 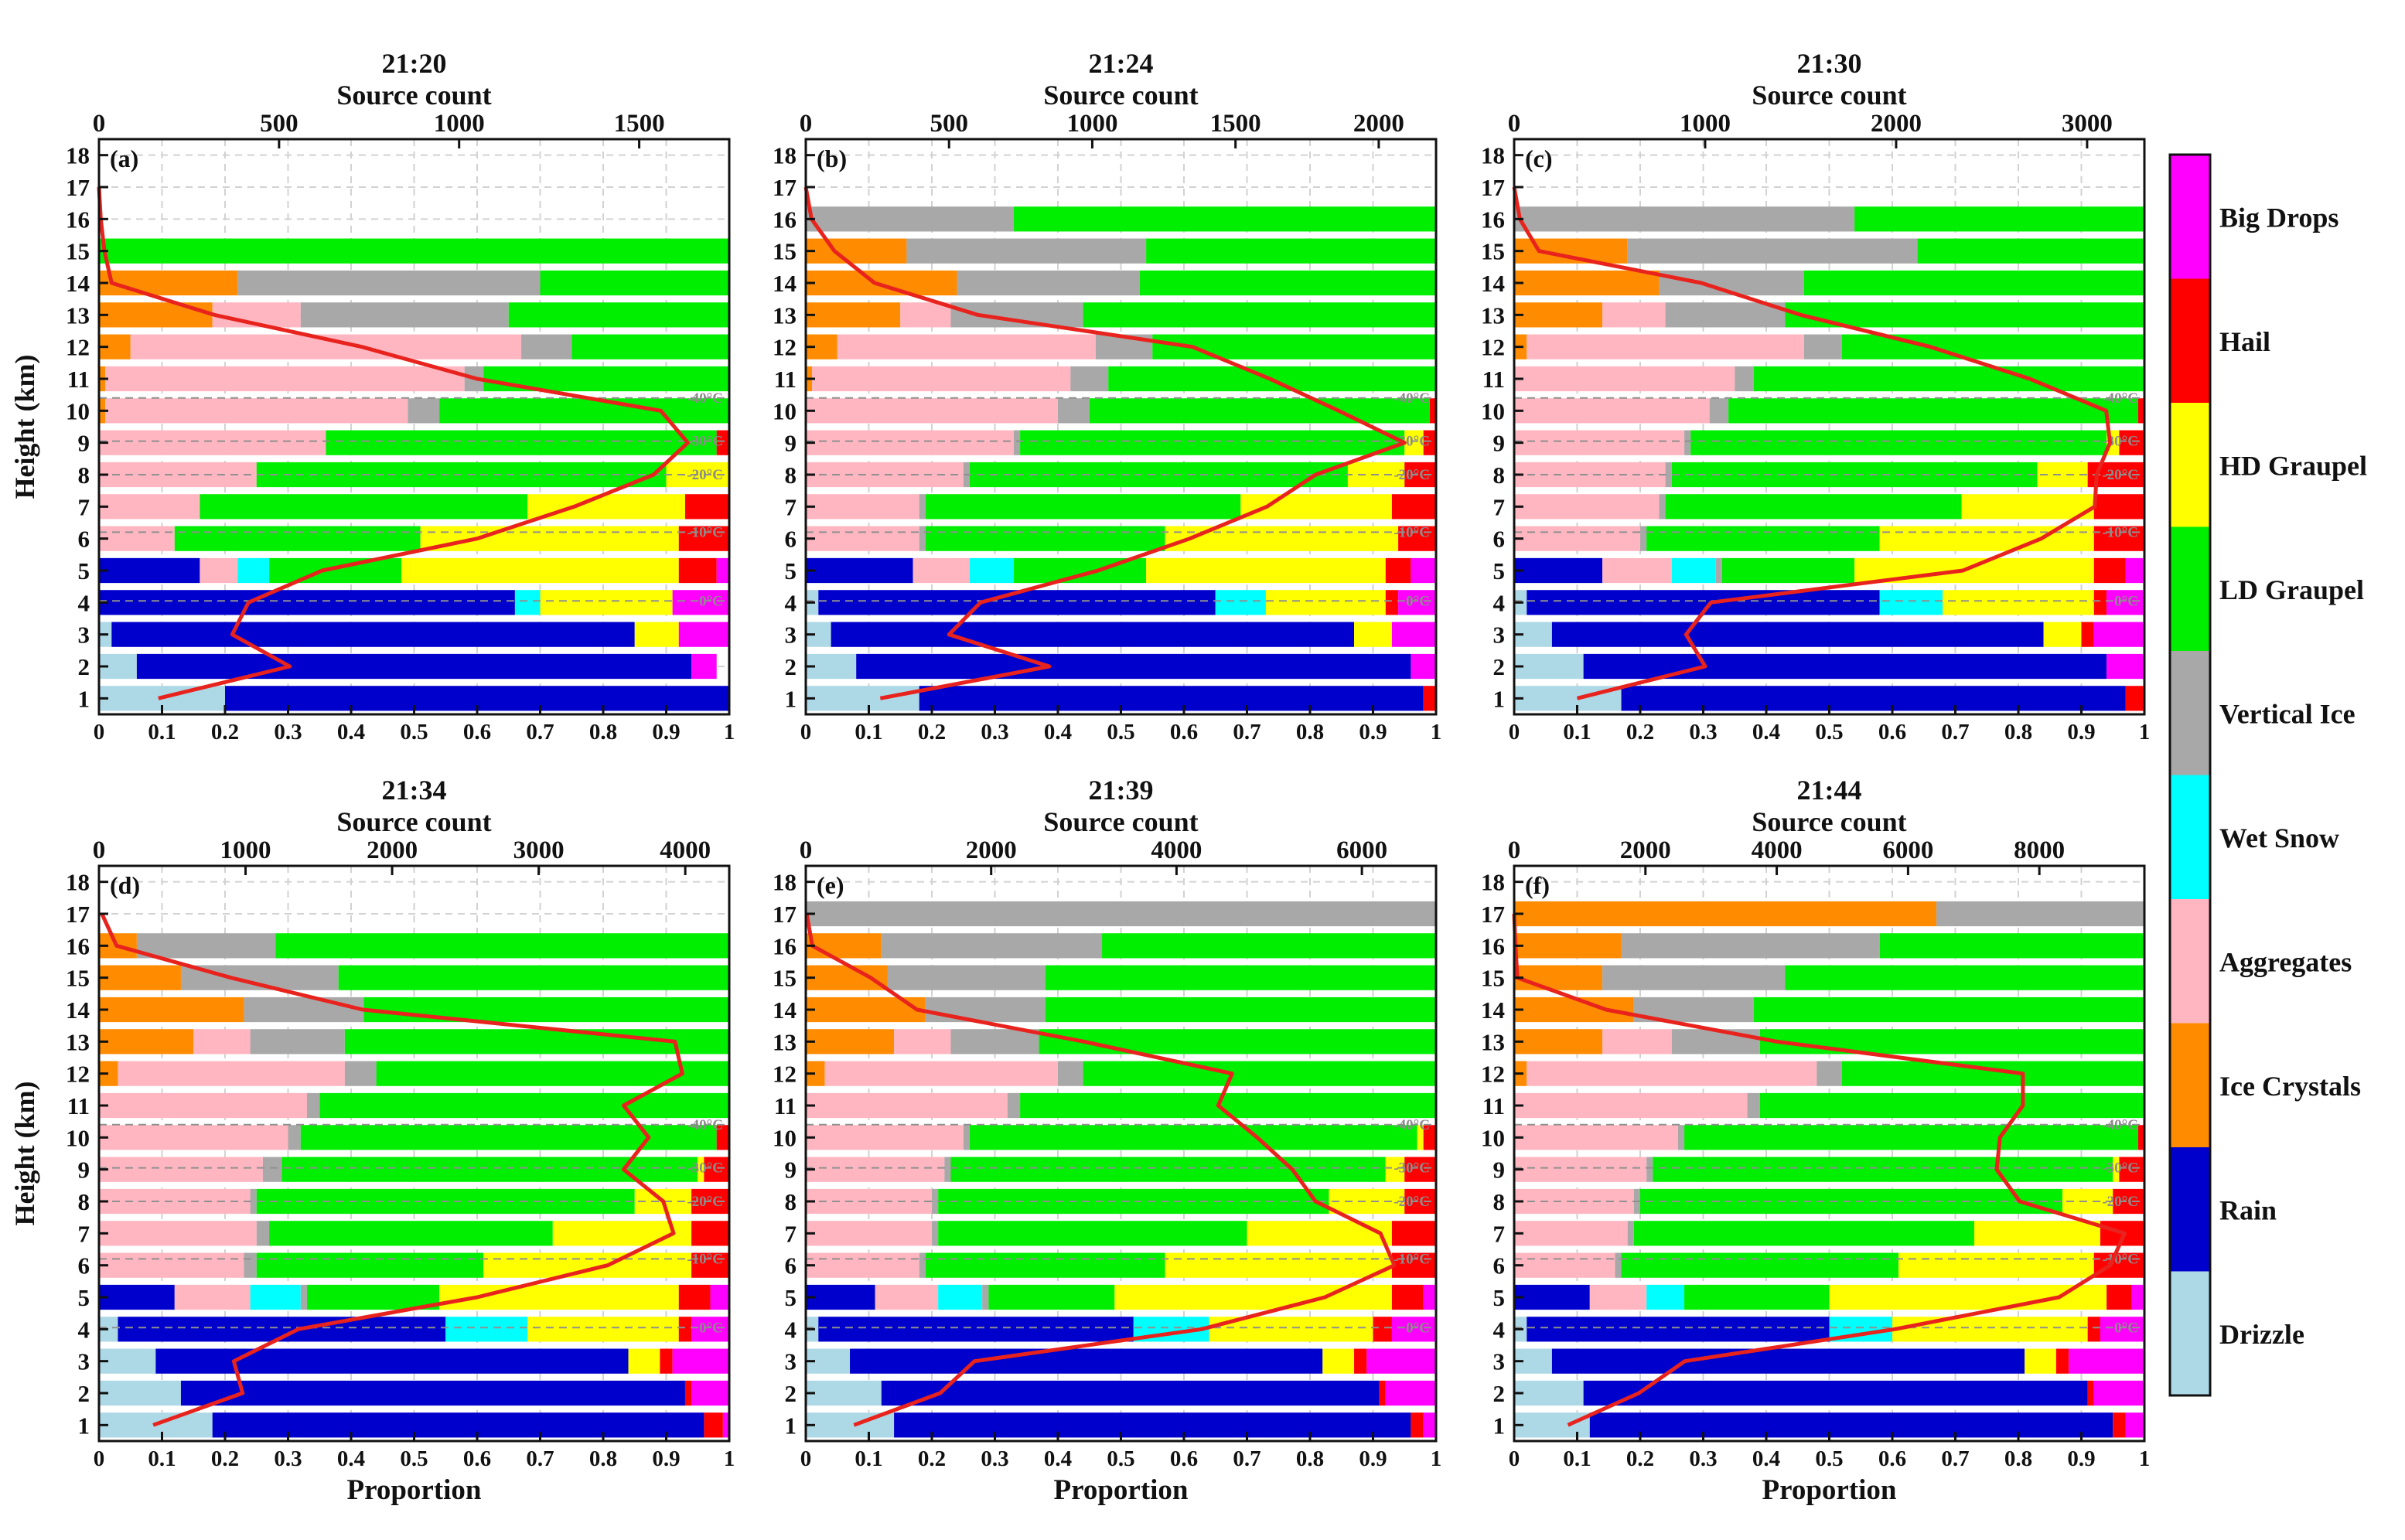 I want to click on x-tick-label: 1, so click(x=729, y=732).